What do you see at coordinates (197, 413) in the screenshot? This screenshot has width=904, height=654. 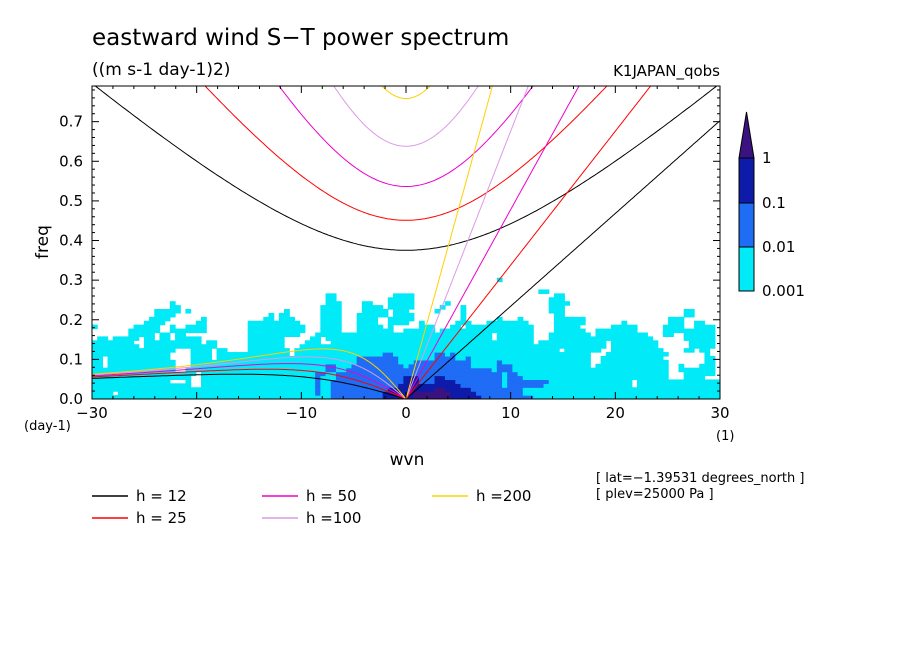 I see `x-tick-label: −20` at bounding box center [197, 413].